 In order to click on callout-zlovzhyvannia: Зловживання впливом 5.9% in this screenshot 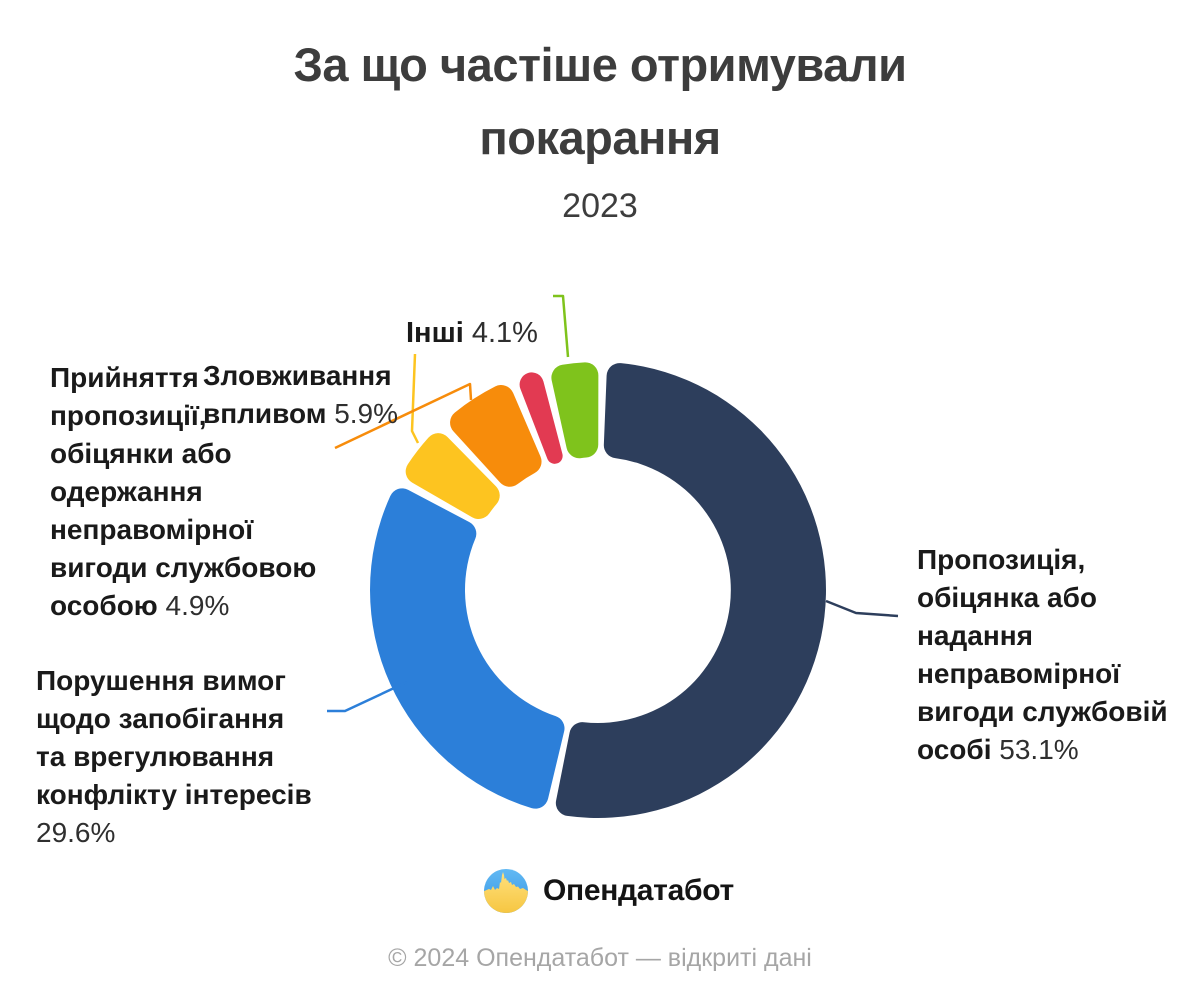, I will do `click(338, 376)`.